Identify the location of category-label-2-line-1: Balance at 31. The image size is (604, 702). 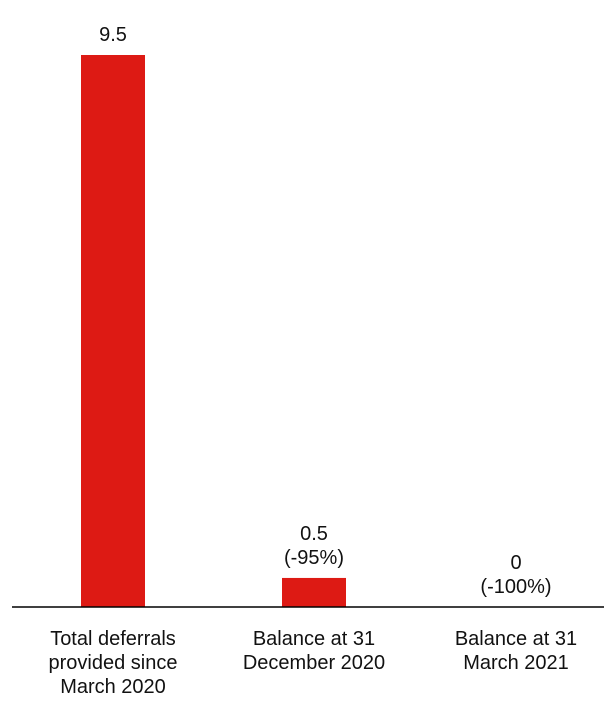
(314, 639).